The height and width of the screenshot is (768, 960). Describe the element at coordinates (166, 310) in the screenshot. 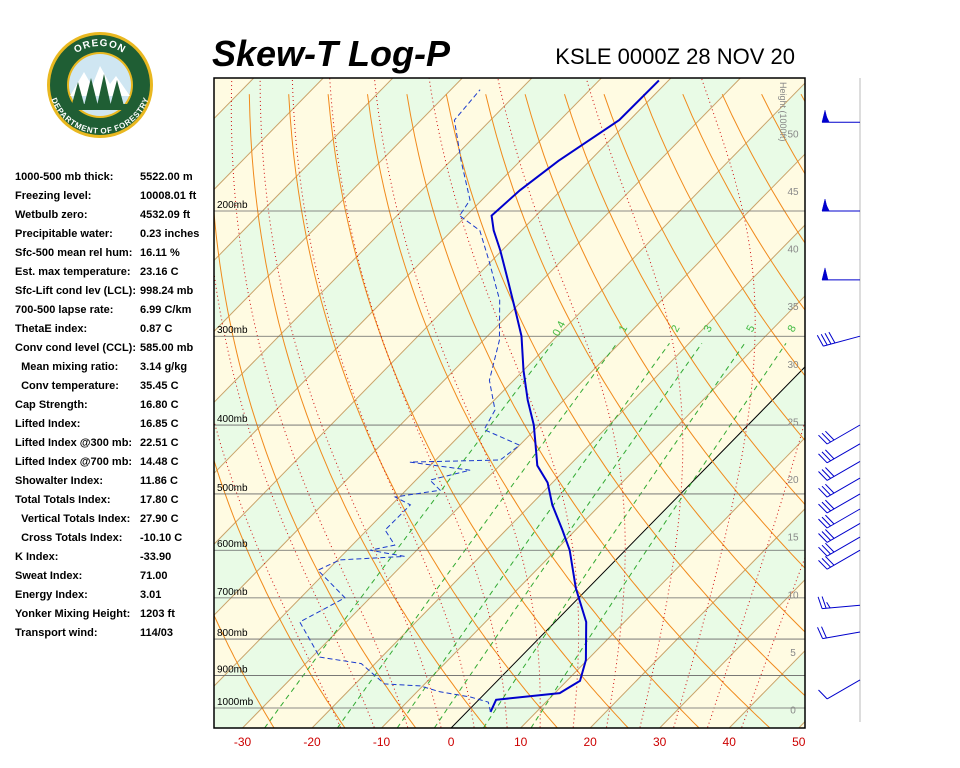

I see `stat-value: 6.99 C/km` at that location.